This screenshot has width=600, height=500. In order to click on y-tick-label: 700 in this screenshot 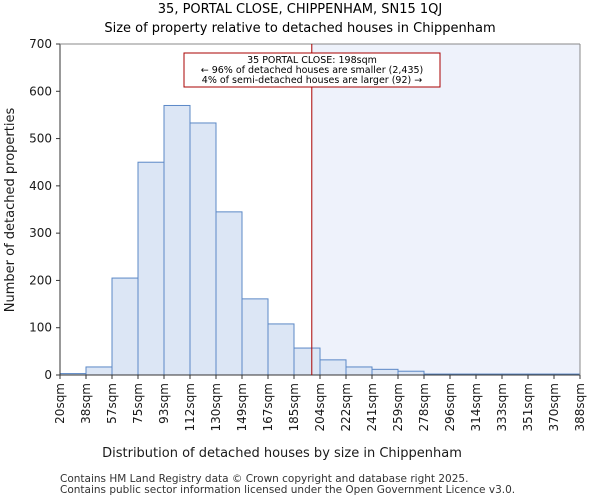, I will do `click(40, 44)`.